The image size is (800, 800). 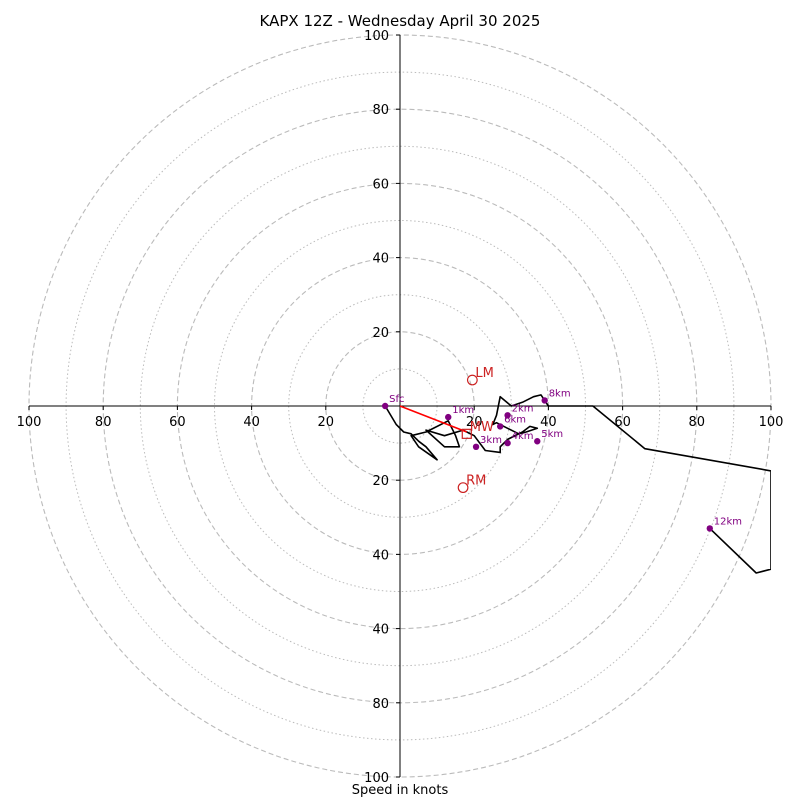 I want to click on storm-motions: LM MW RM, so click(x=475, y=430).